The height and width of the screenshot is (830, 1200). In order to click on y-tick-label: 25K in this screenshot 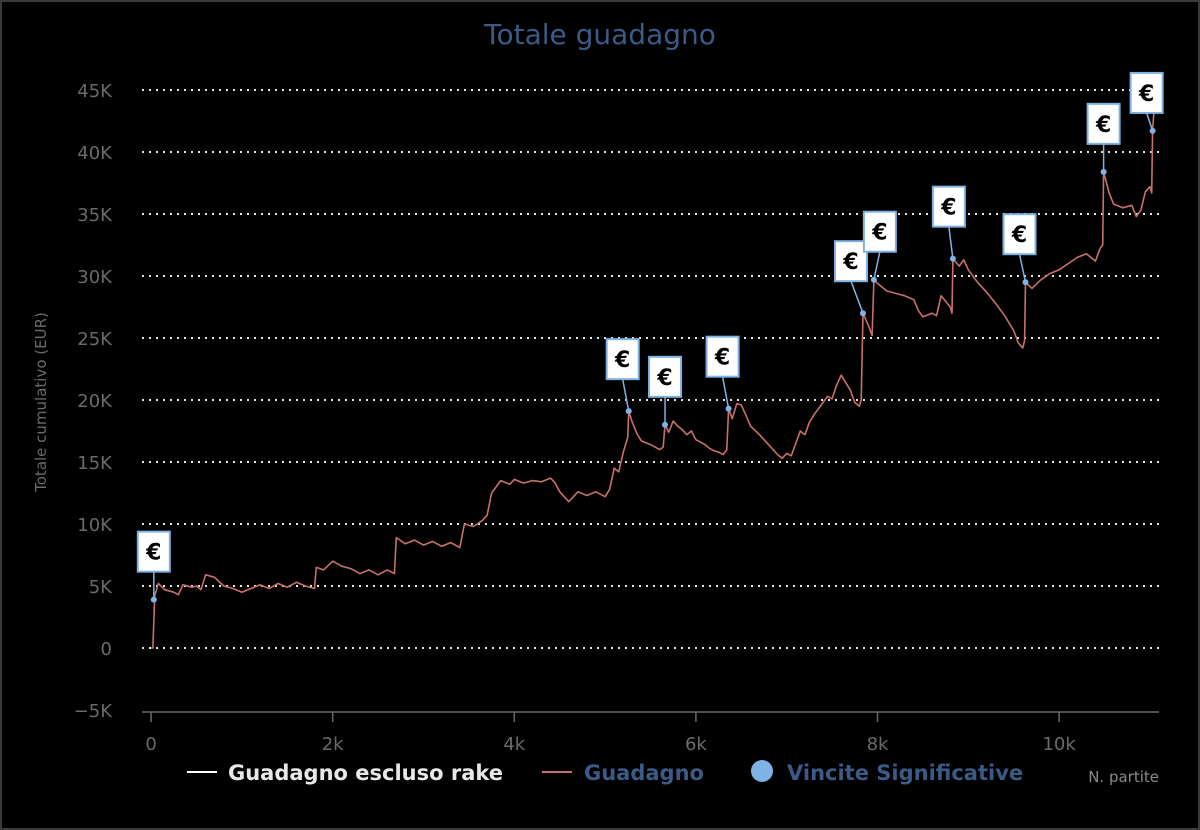, I will do `click(95, 339)`.